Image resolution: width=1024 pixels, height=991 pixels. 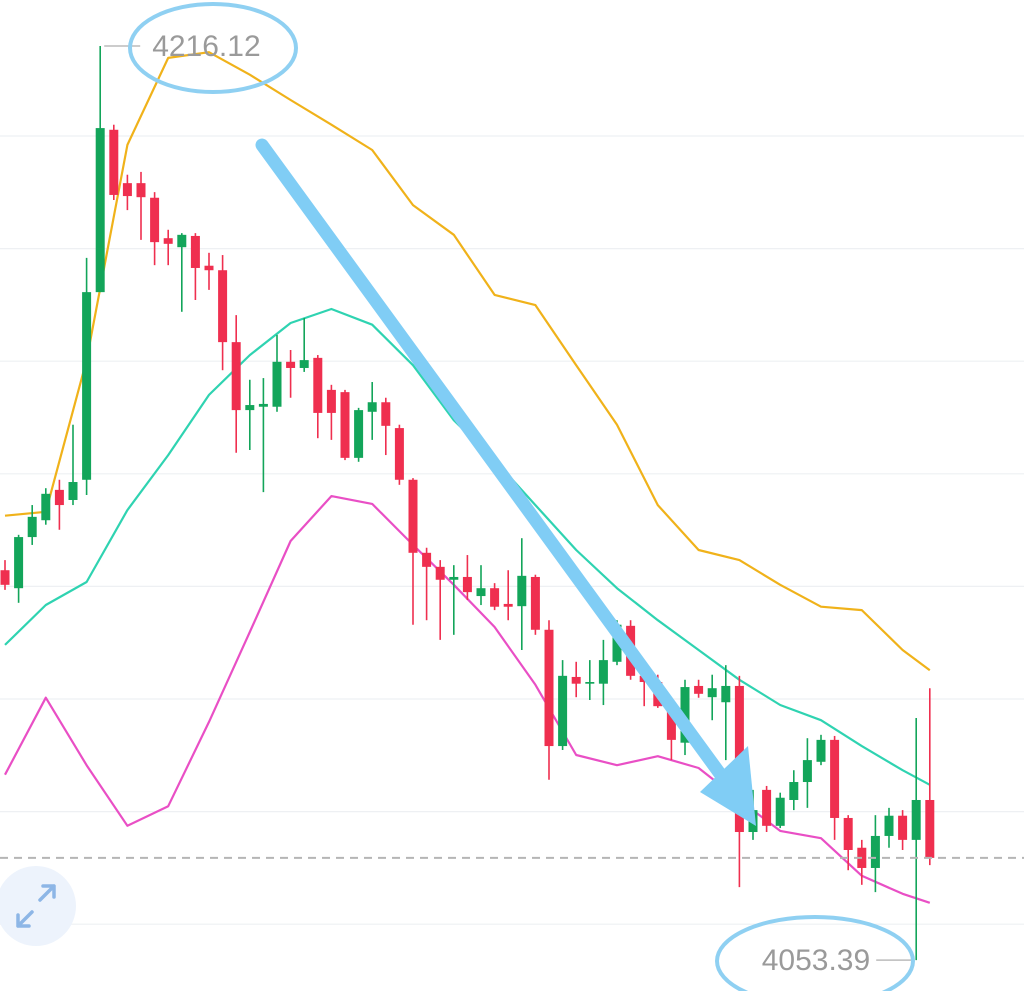 I want to click on expand-button, so click(x=38, y=906).